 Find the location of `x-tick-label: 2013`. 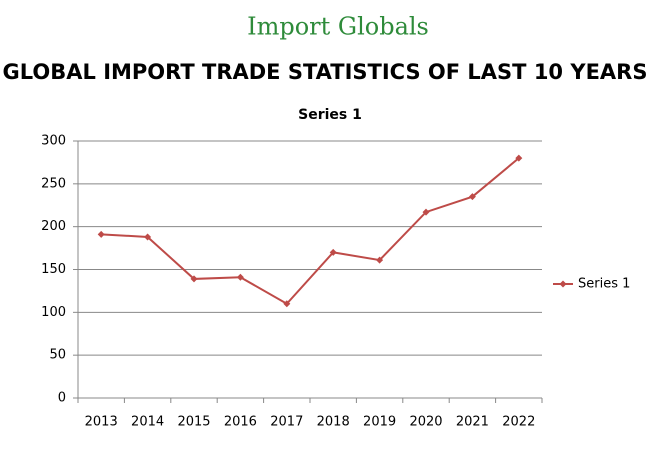

x-tick-label: 2013 is located at coordinates (101, 422).